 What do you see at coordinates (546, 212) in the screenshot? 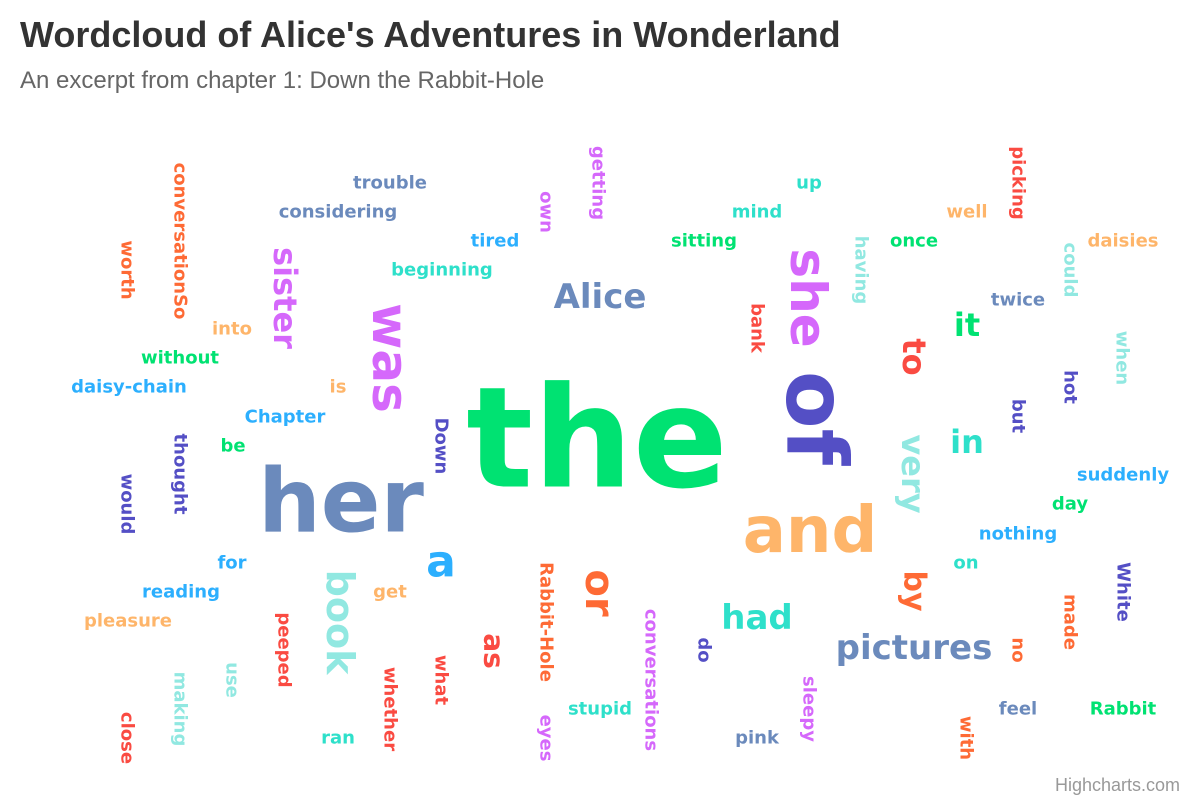
I see `word-own: own` at bounding box center [546, 212].